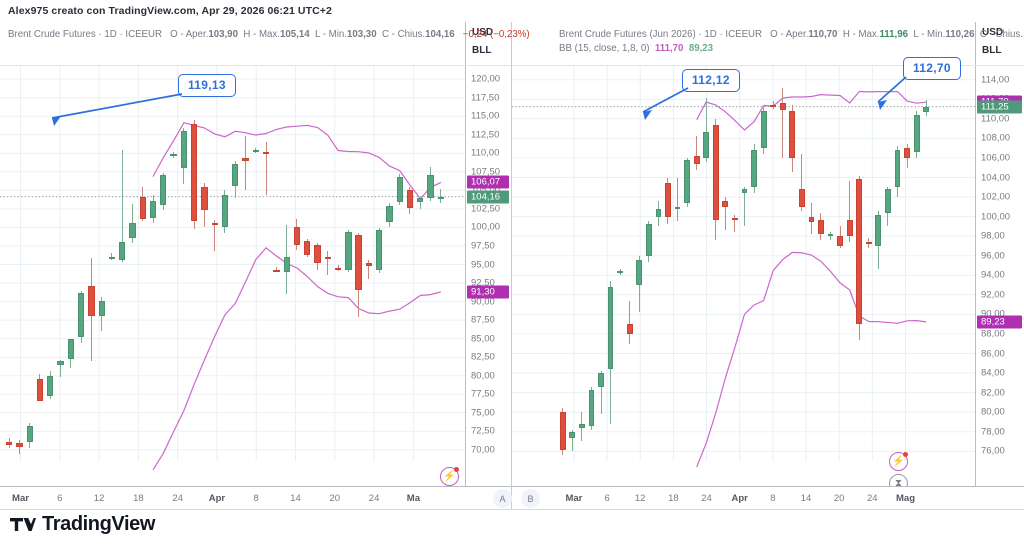  What do you see at coordinates (486, 172) in the screenshot?
I see `price-tick: 107,50` at bounding box center [486, 172].